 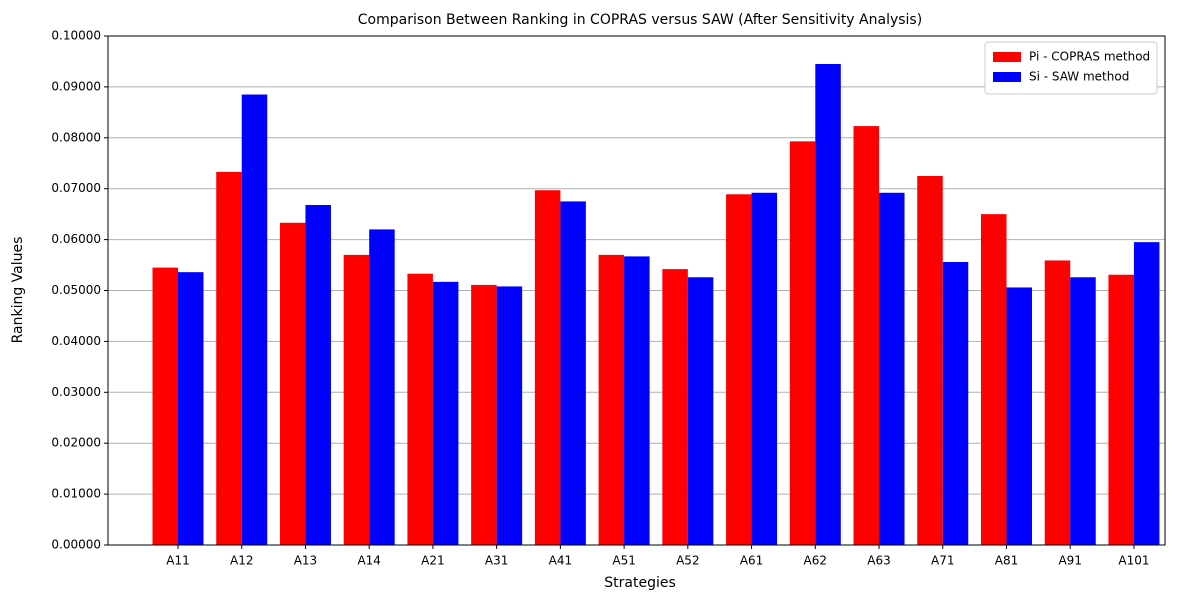 I want to click on y-tick-label: 0.03000, so click(x=76, y=392).